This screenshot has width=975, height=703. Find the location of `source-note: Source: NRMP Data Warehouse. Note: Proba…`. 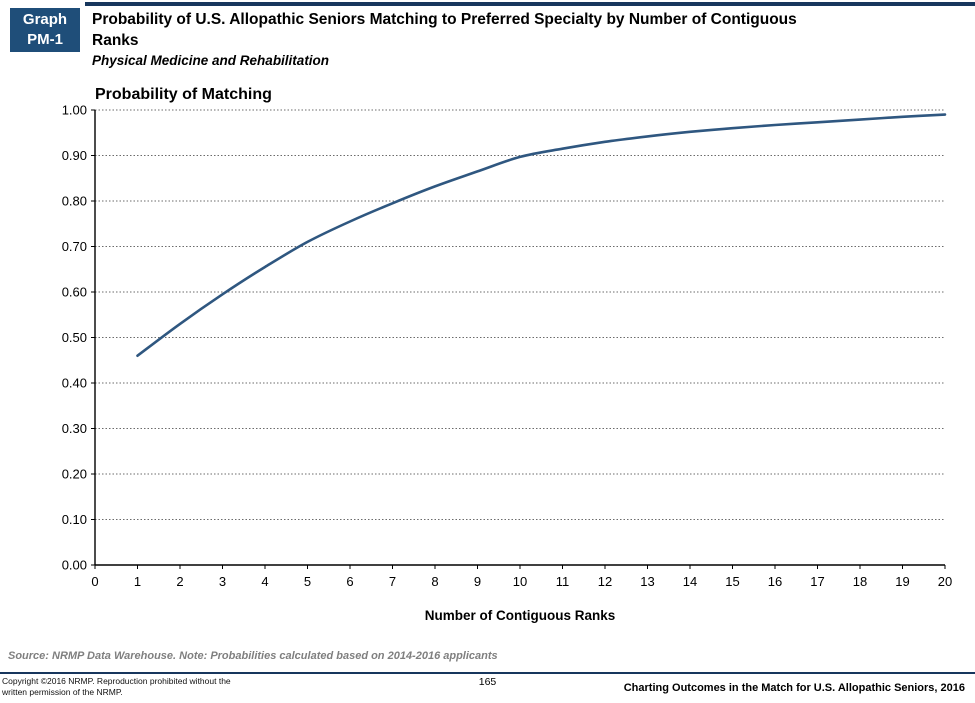

source-note: Source: NRMP Data Warehouse. Note: Proba… is located at coordinates (253, 656).